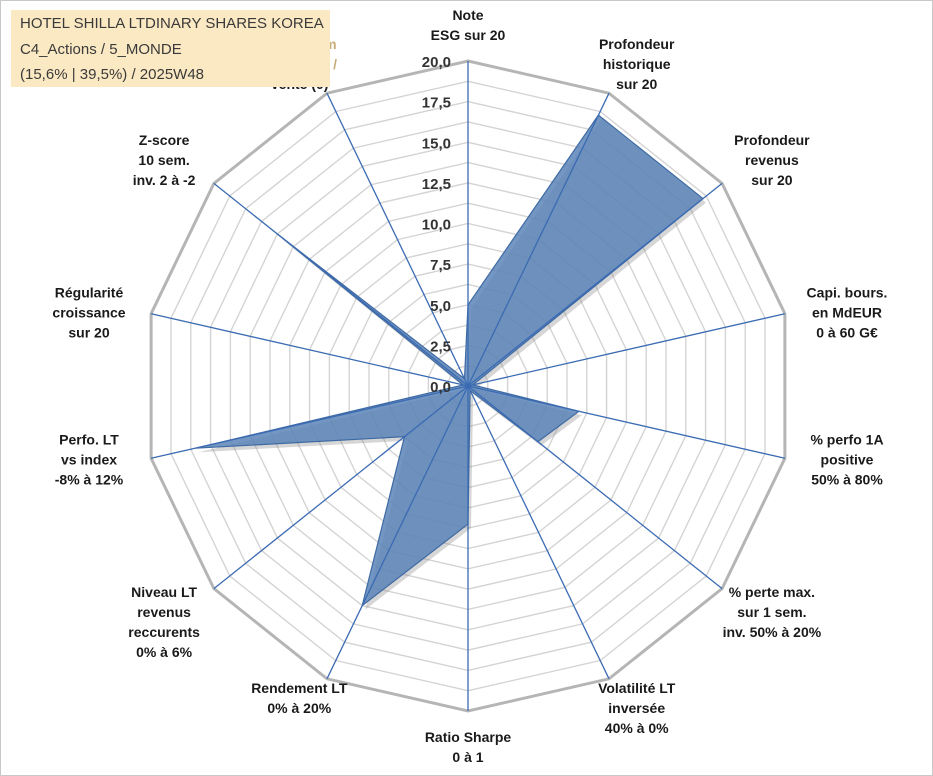 Image resolution: width=933 pixels, height=776 pixels. Describe the element at coordinates (468, 35) in the screenshot. I see `axis-label-line: ESG sur 20` at that location.